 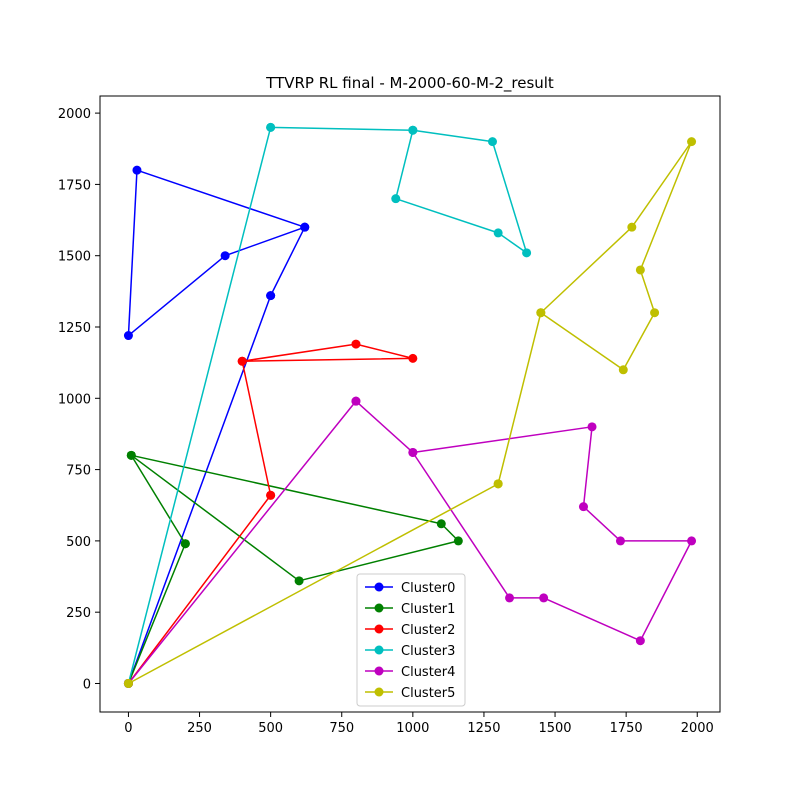 What do you see at coordinates (74, 328) in the screenshot?
I see `y-tick-label: 1250` at bounding box center [74, 328].